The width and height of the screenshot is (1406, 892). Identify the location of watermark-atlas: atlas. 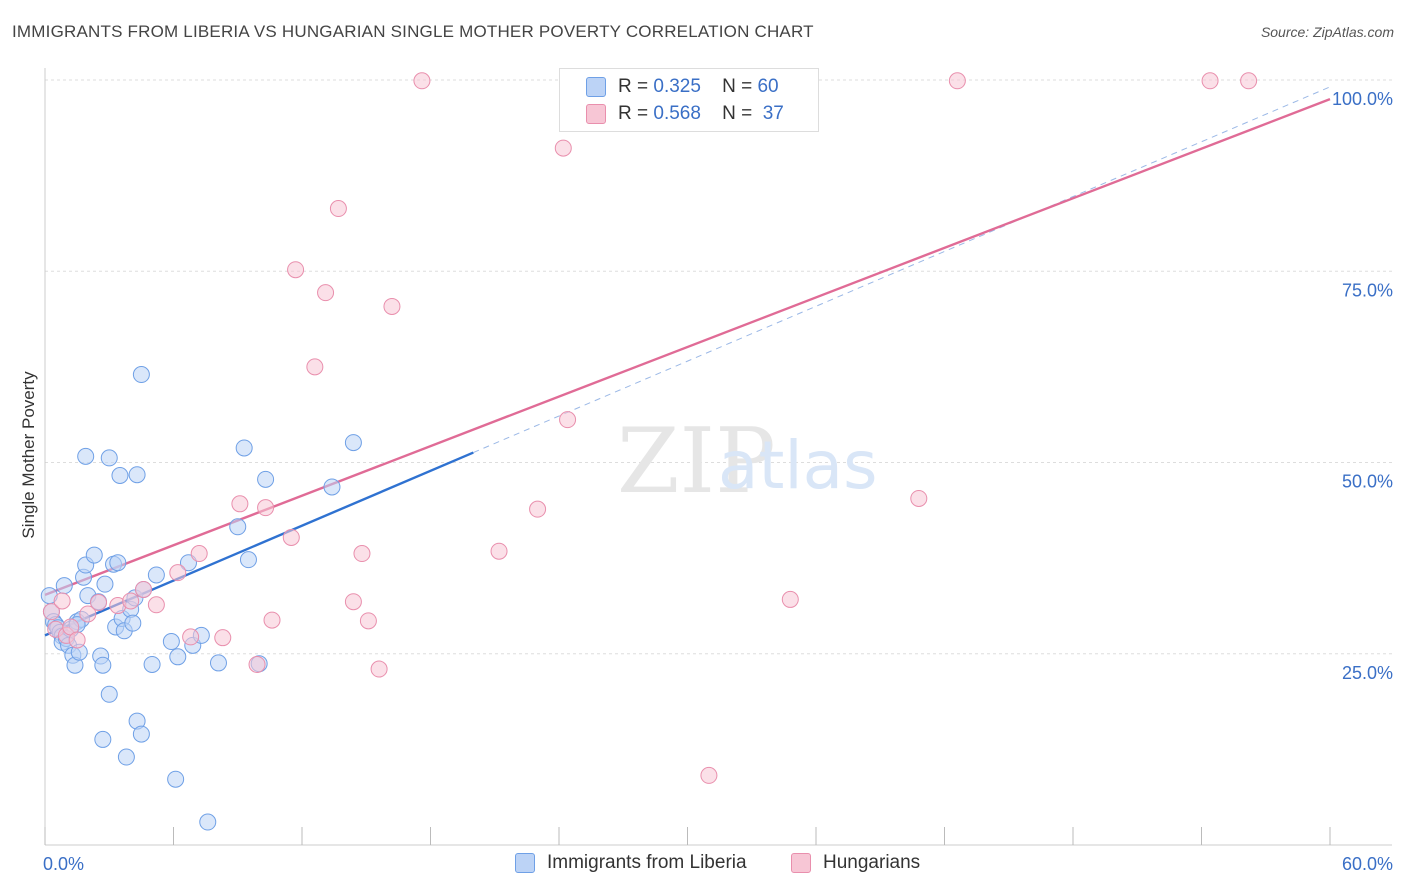
(798, 465).